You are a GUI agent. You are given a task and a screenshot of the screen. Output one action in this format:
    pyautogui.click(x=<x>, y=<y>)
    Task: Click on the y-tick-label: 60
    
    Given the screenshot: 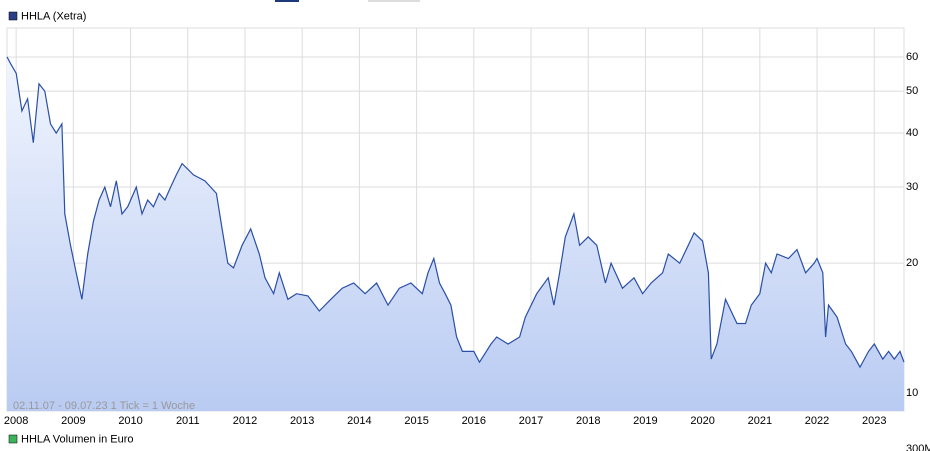 What is the action you would take?
    pyautogui.click(x=912, y=57)
    